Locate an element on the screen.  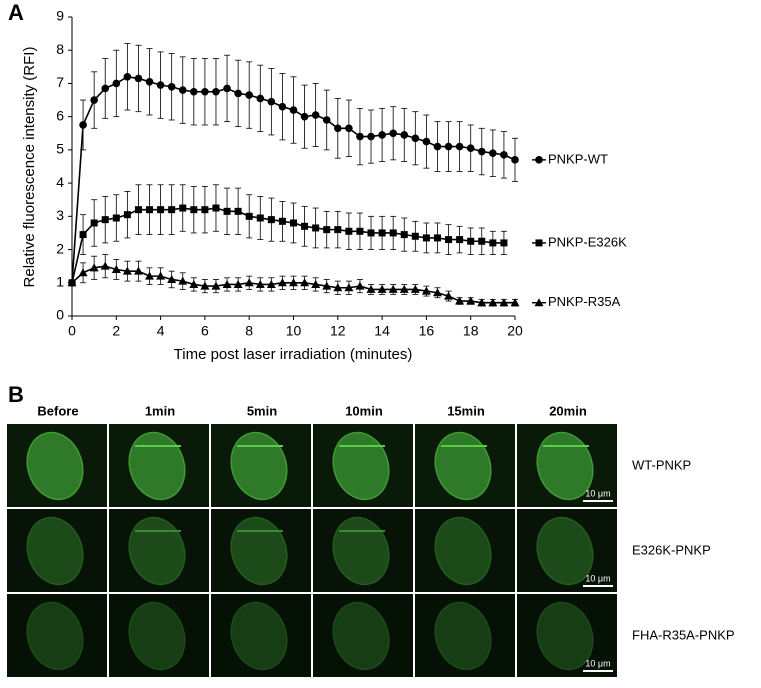
y-tick-label: 5 is located at coordinates (60, 149).